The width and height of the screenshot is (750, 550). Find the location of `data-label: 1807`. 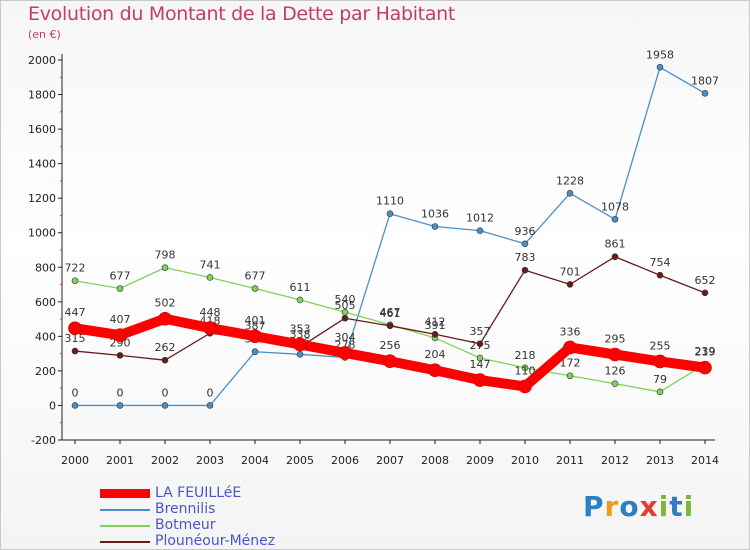

data-label: 1807 is located at coordinates (705, 80).